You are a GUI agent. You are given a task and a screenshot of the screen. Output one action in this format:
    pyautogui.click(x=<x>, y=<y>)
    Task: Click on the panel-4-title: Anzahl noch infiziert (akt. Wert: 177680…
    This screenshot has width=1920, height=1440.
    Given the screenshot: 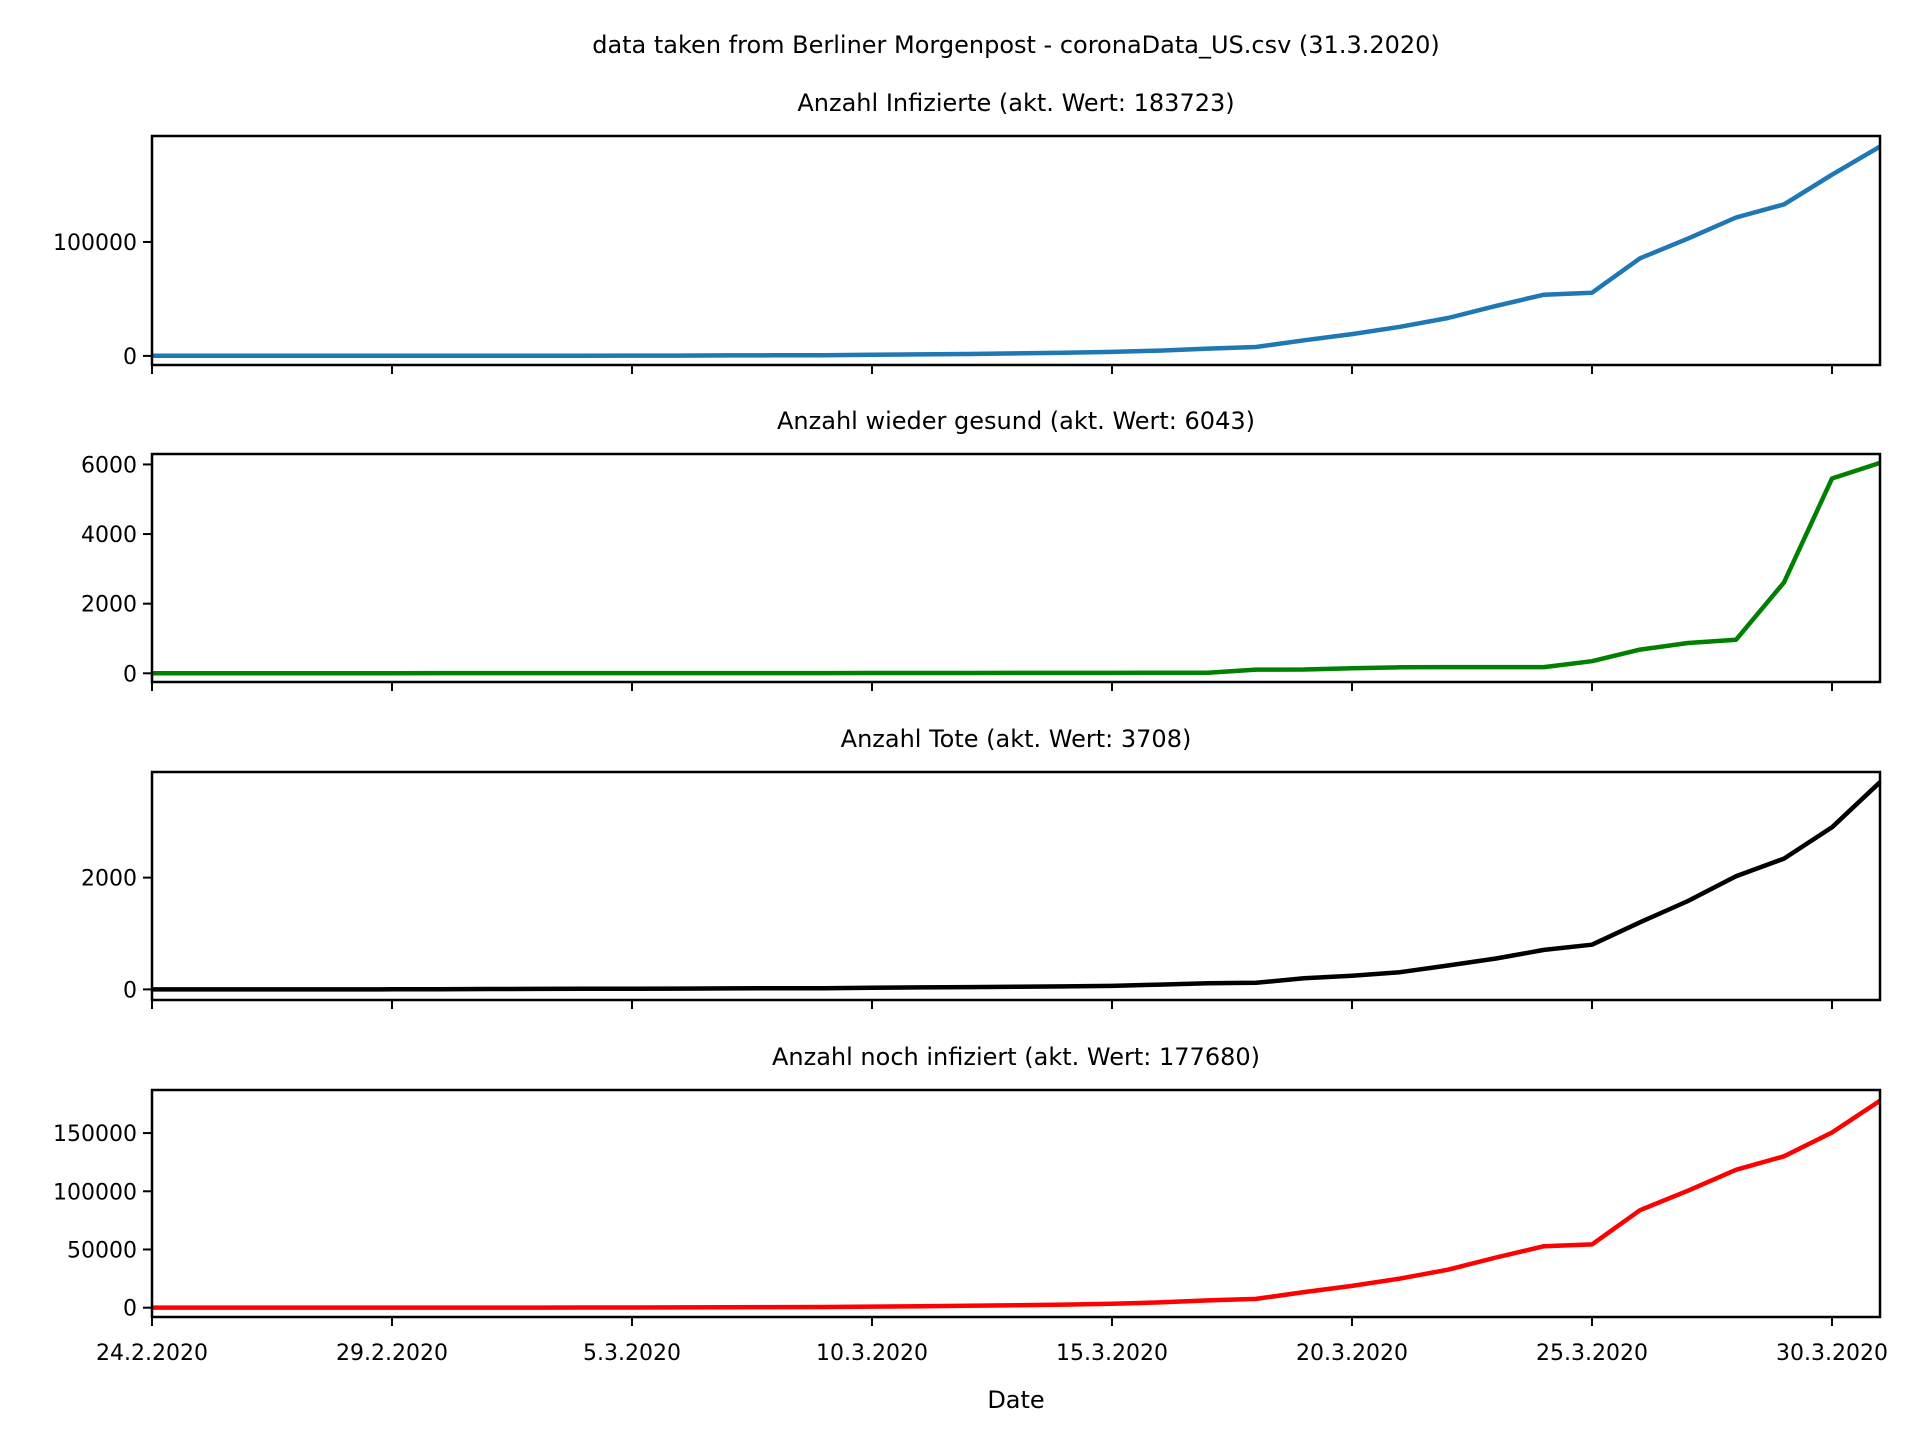 What is the action you would take?
    pyautogui.click(x=1016, y=1057)
    